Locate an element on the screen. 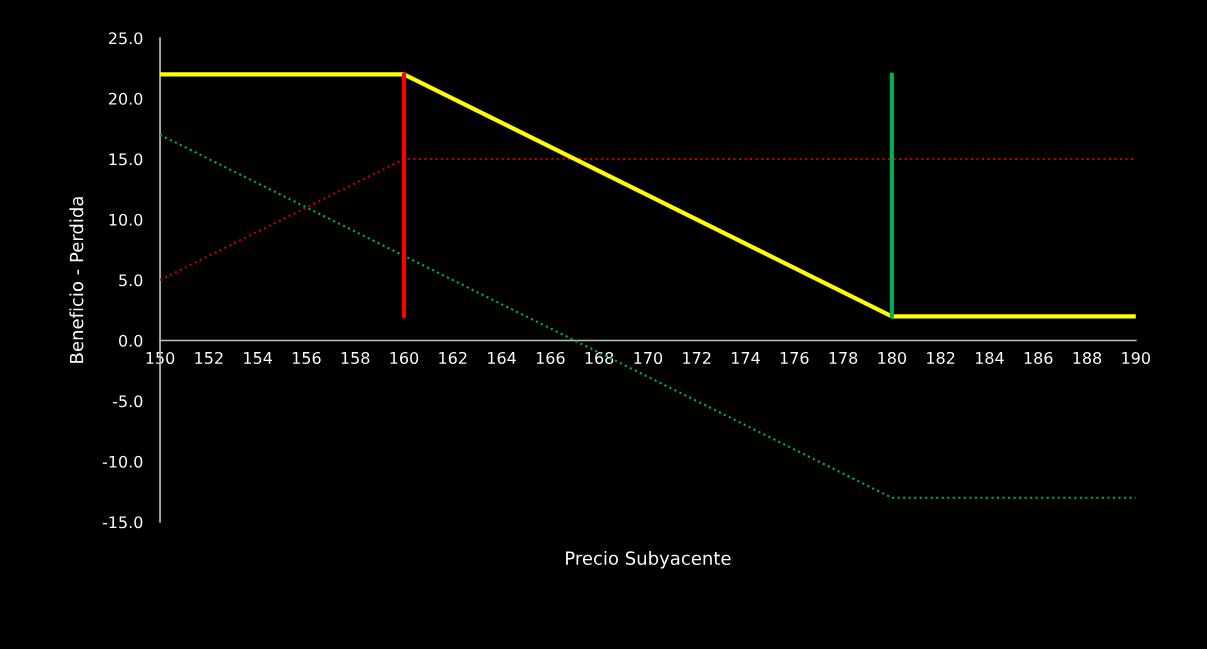  x-tick-label: 182 is located at coordinates (941, 357).